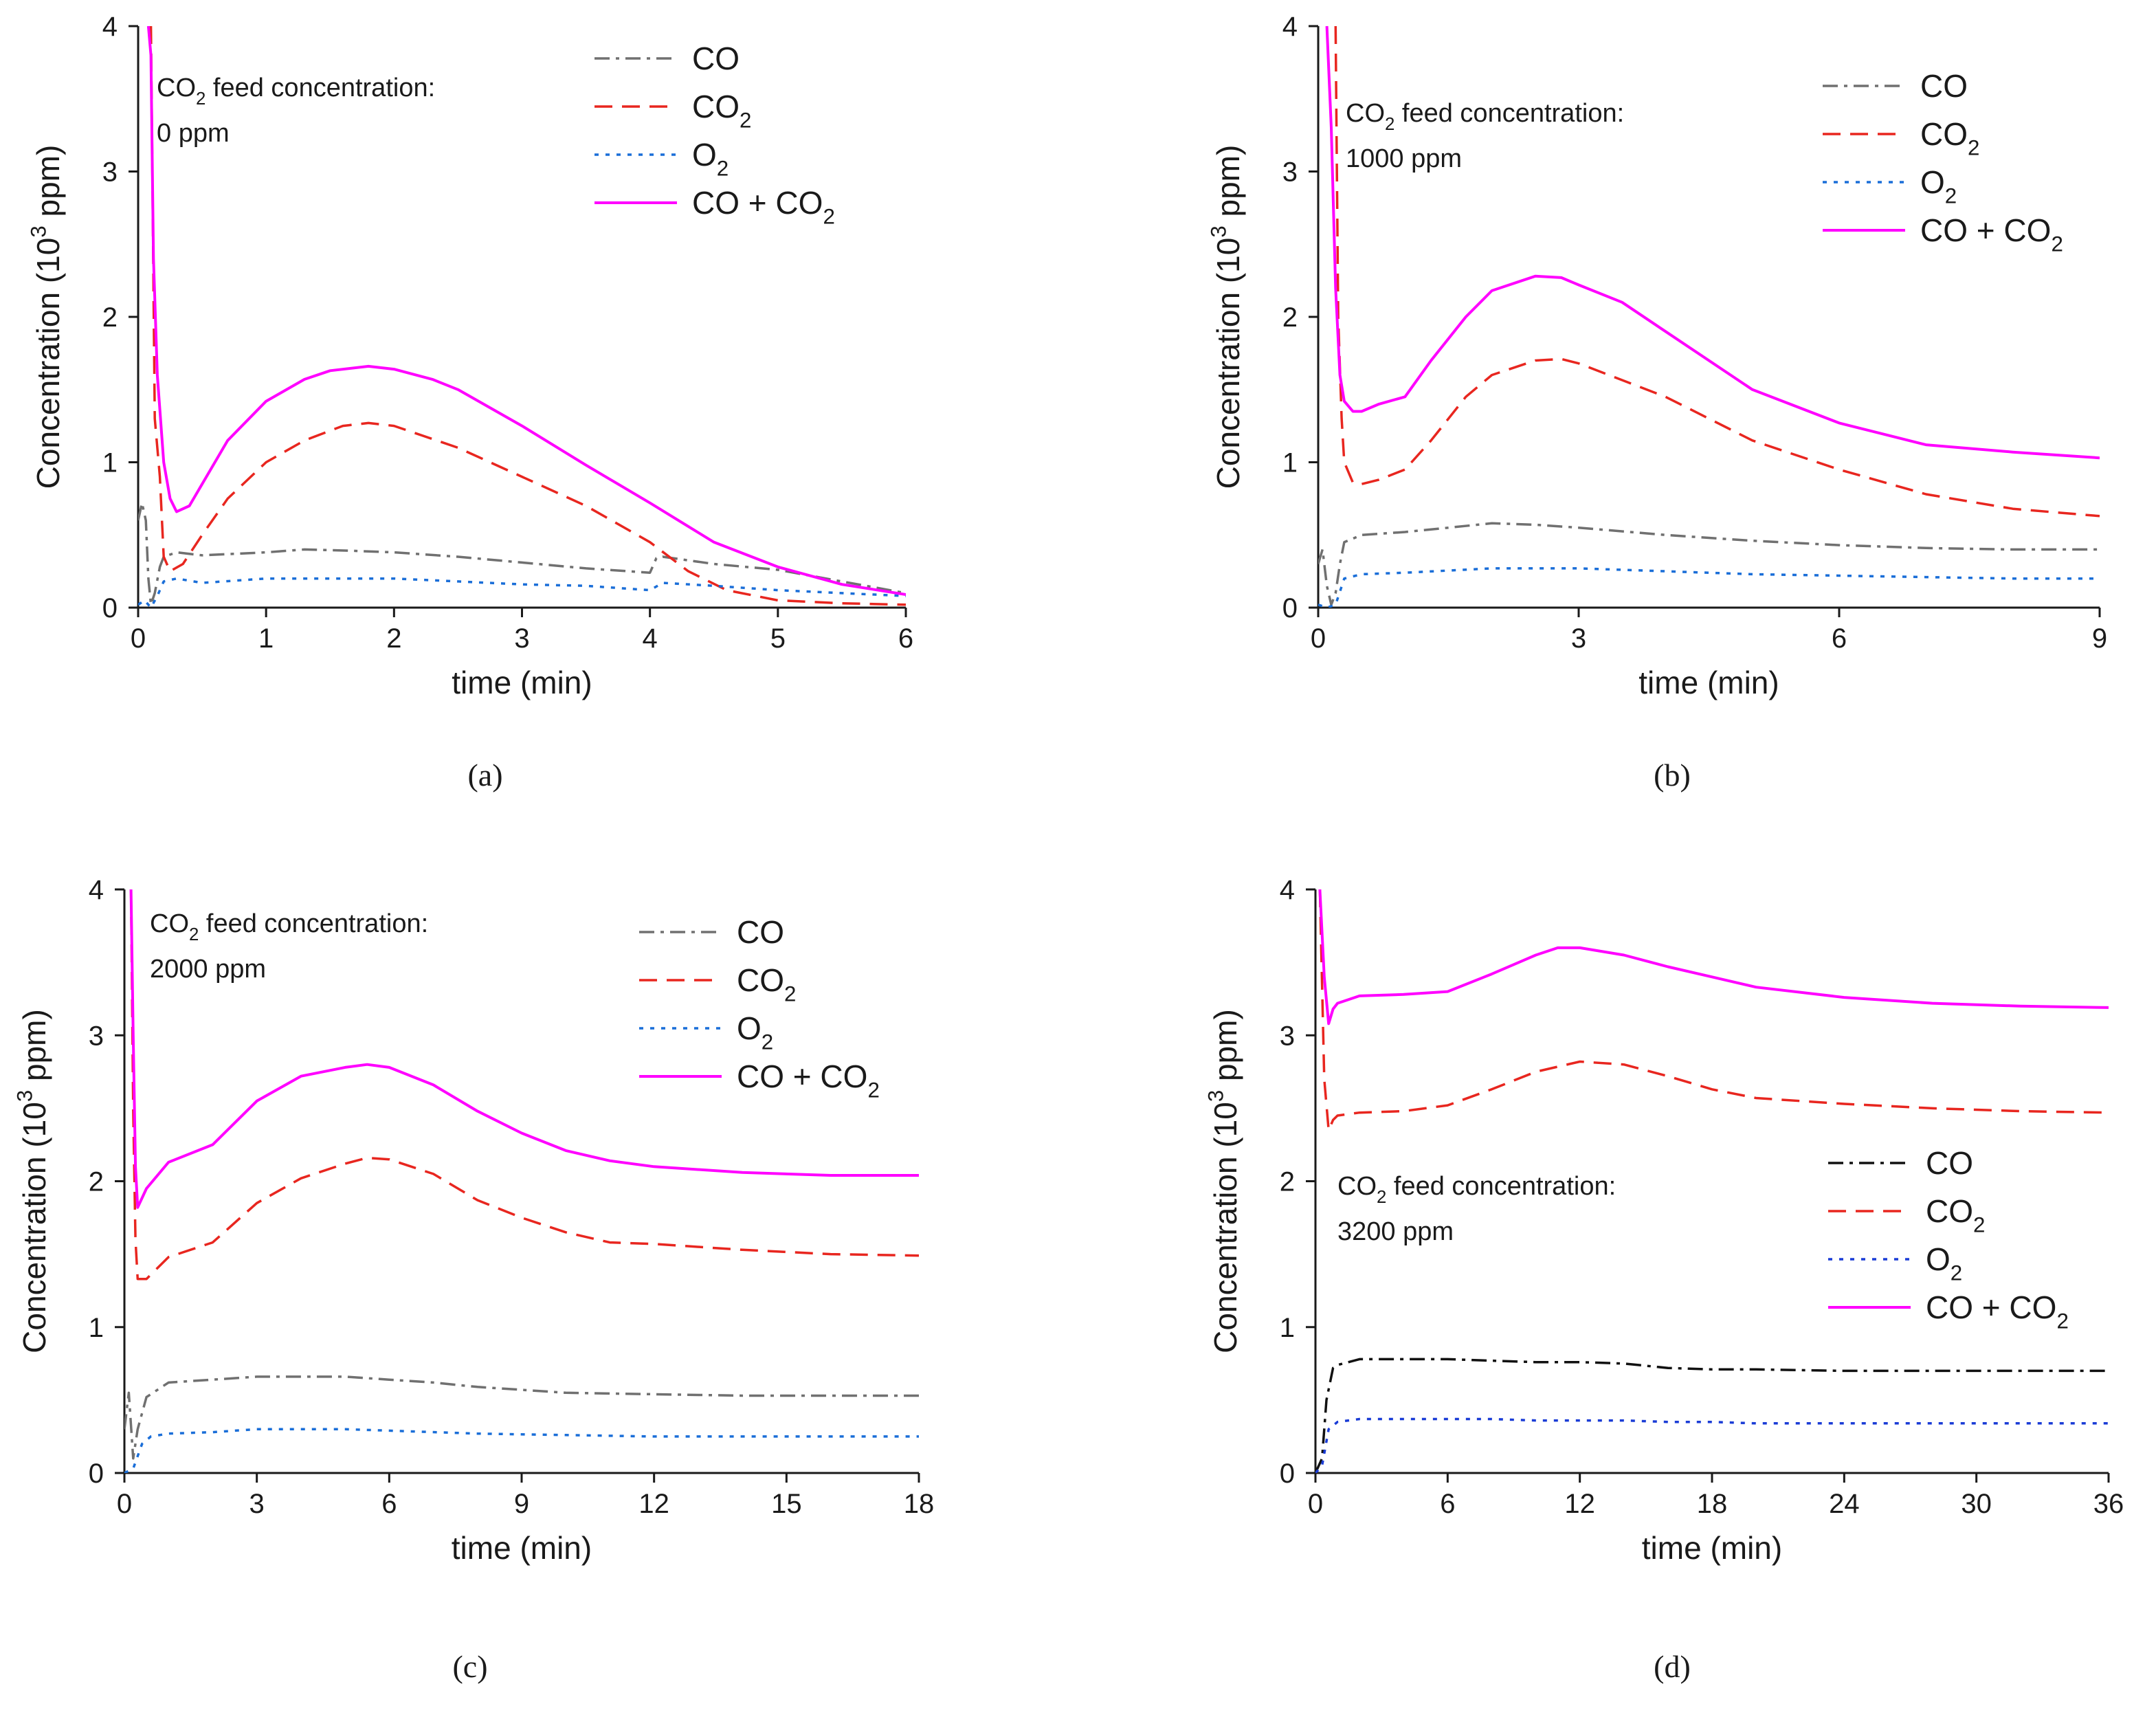 The width and height of the screenshot is (2156, 1717). Describe the element at coordinates (787, 1504) in the screenshot. I see `x-tick-label: 15` at that location.